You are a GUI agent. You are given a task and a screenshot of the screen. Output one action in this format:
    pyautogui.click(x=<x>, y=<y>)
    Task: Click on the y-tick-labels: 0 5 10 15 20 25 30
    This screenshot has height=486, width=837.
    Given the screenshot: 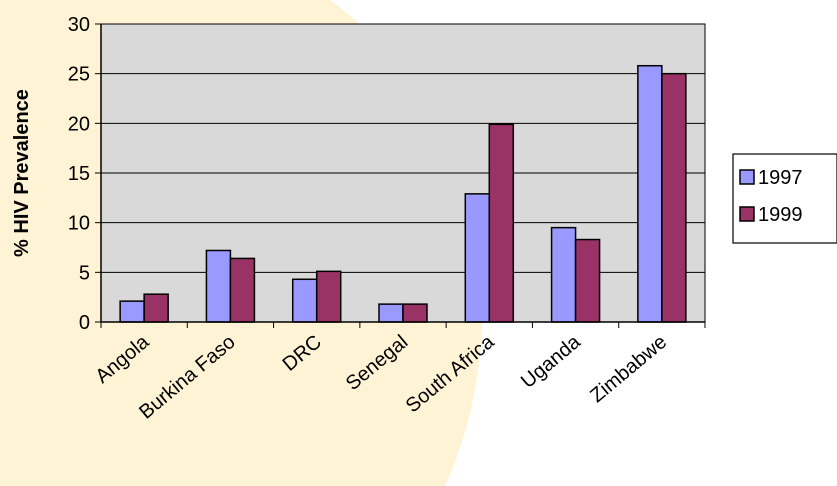 What is the action you would take?
    pyautogui.click(x=79, y=174)
    